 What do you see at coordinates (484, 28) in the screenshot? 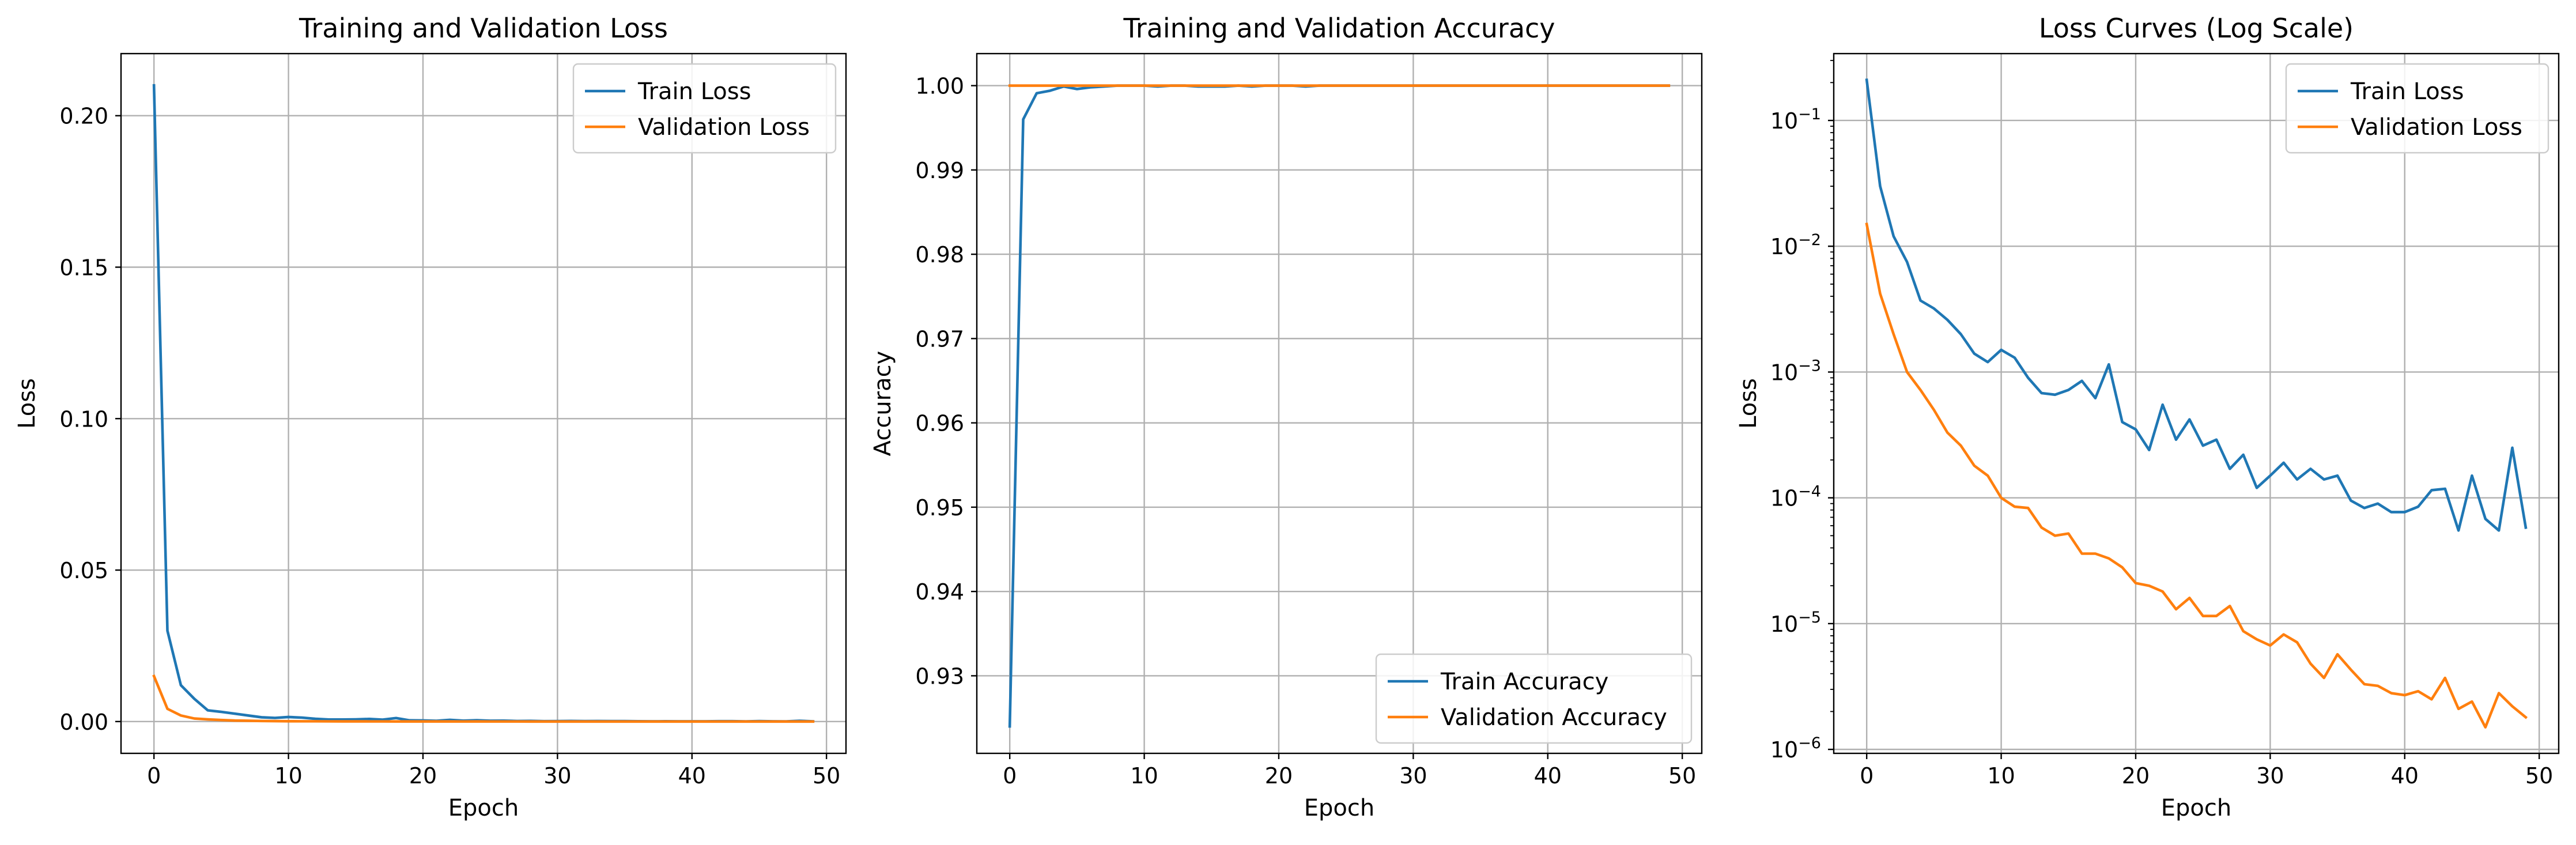
I see `chart-title: Training and Validation Loss` at bounding box center [484, 28].